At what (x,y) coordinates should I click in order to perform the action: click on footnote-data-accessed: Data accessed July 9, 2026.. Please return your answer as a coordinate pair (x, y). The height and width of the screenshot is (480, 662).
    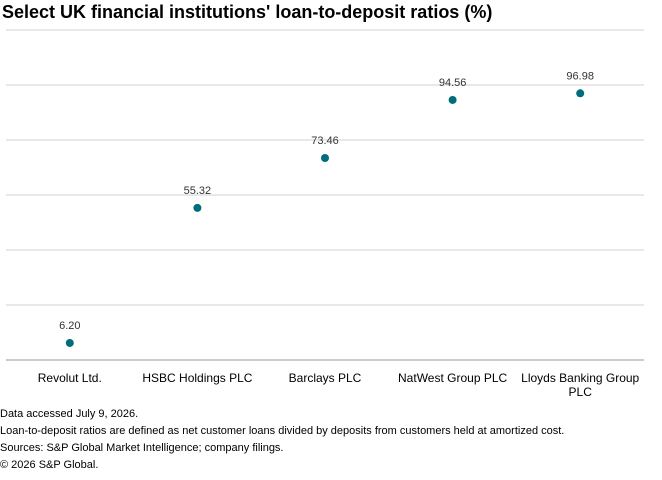
    Looking at the image, I should click on (69, 414).